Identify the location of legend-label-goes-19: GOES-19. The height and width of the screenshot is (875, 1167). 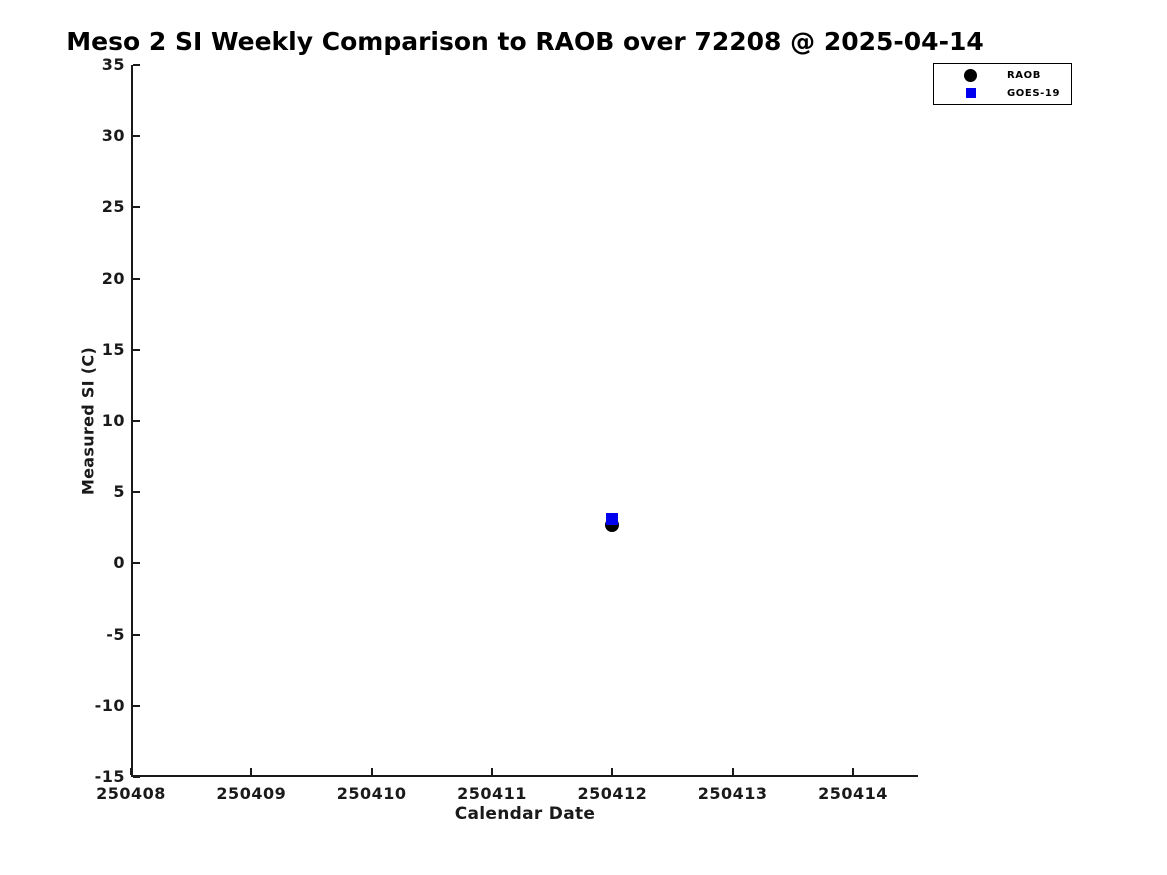
(1034, 93).